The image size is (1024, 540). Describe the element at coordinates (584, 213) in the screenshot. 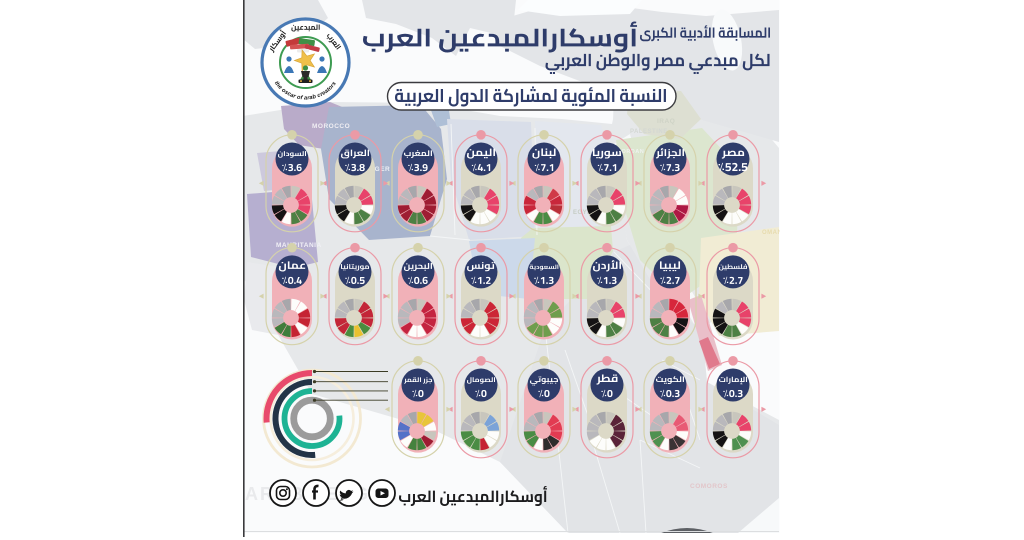

I see `svg-text: EGYPT` at that location.